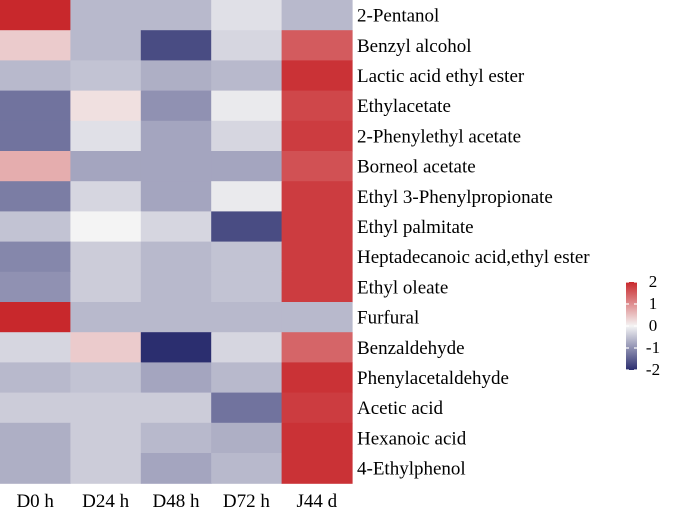 Image resolution: width=673 pixels, height=516 pixels. What do you see at coordinates (106, 317) in the screenshot?
I see `heatmap-cell-furfural-d24-h` at bounding box center [106, 317].